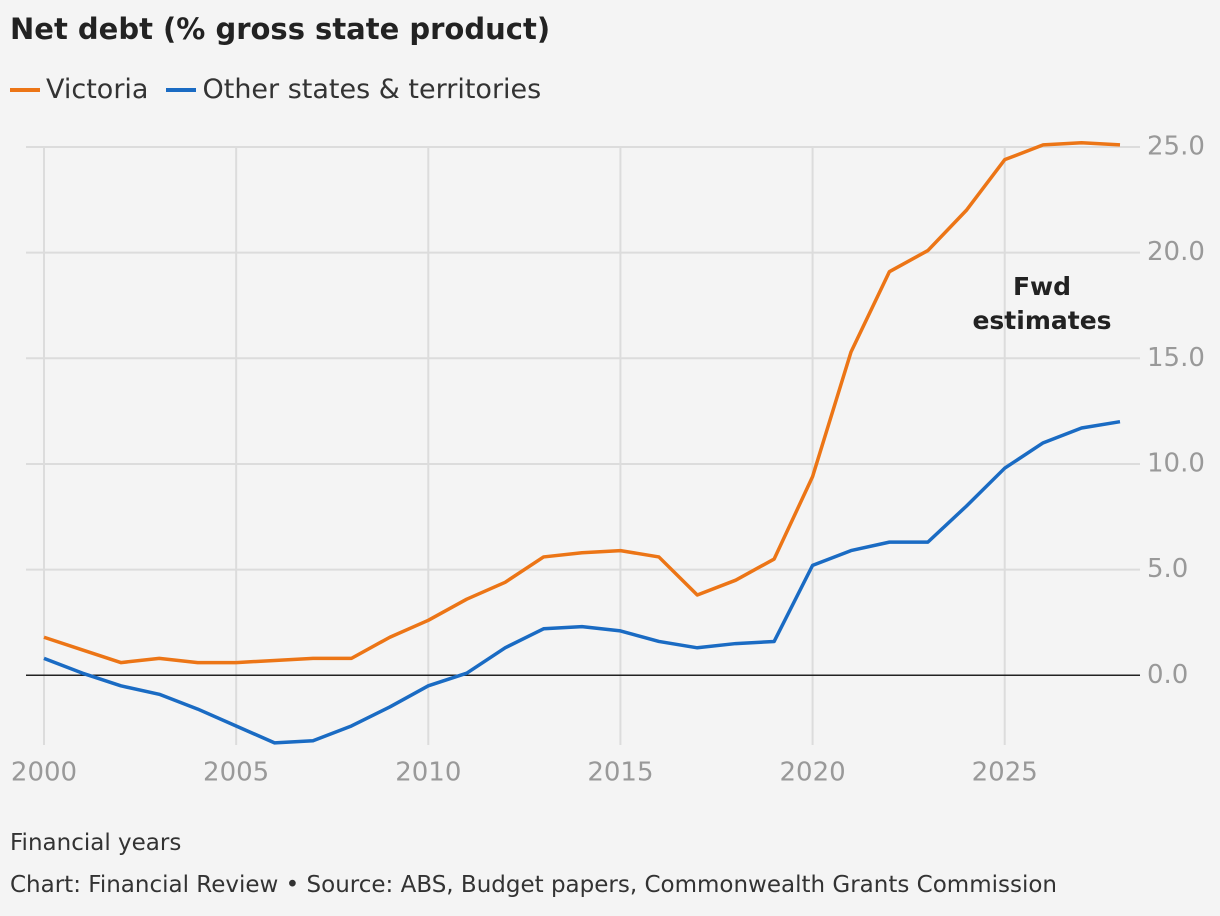 Image resolution: width=1220 pixels, height=916 pixels. What do you see at coordinates (97, 89) in the screenshot?
I see `legend-label: Victoria` at bounding box center [97, 89].